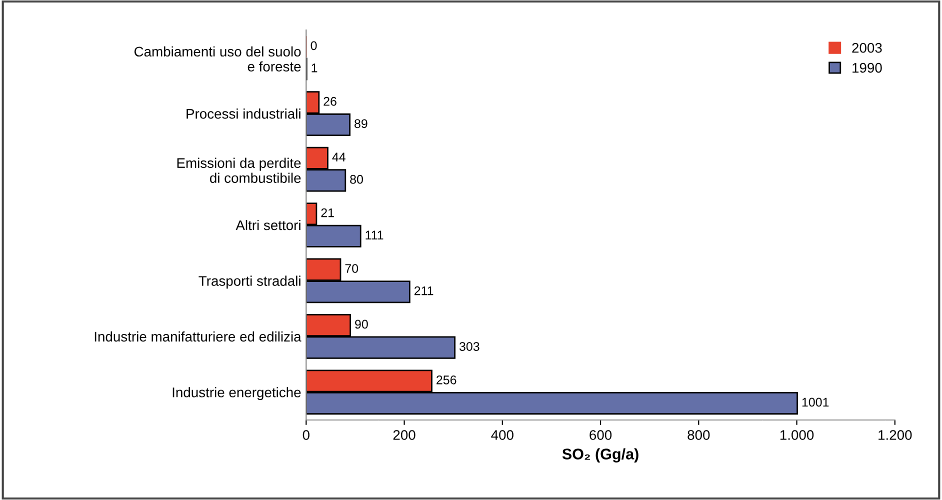 The width and height of the screenshot is (942, 500). What do you see at coordinates (330, 101) in the screenshot?
I see `data-label: 26` at bounding box center [330, 101].